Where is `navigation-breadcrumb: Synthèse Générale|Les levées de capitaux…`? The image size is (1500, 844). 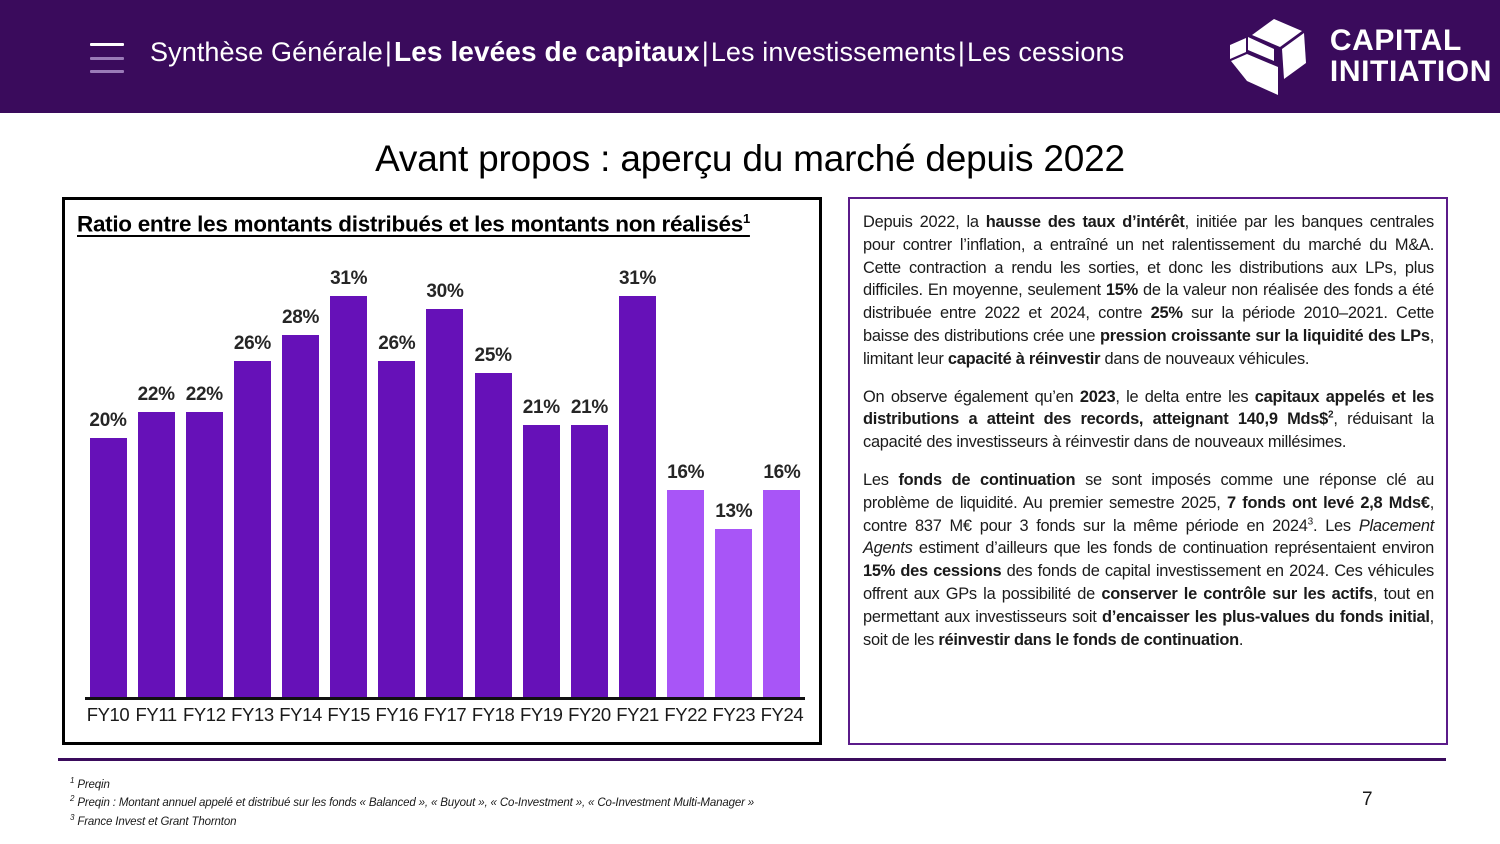
navigation-breadcrumb: Synthèse Générale|Les levées de capitaux… is located at coordinates (637, 52).